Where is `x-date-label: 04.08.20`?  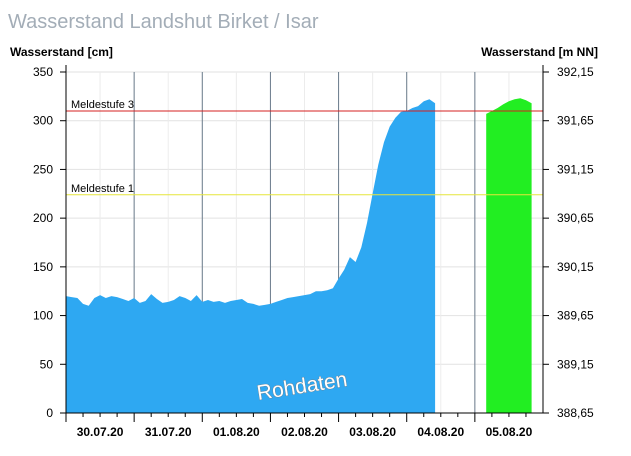
x-date-label: 04.08.20 is located at coordinates (440, 432).